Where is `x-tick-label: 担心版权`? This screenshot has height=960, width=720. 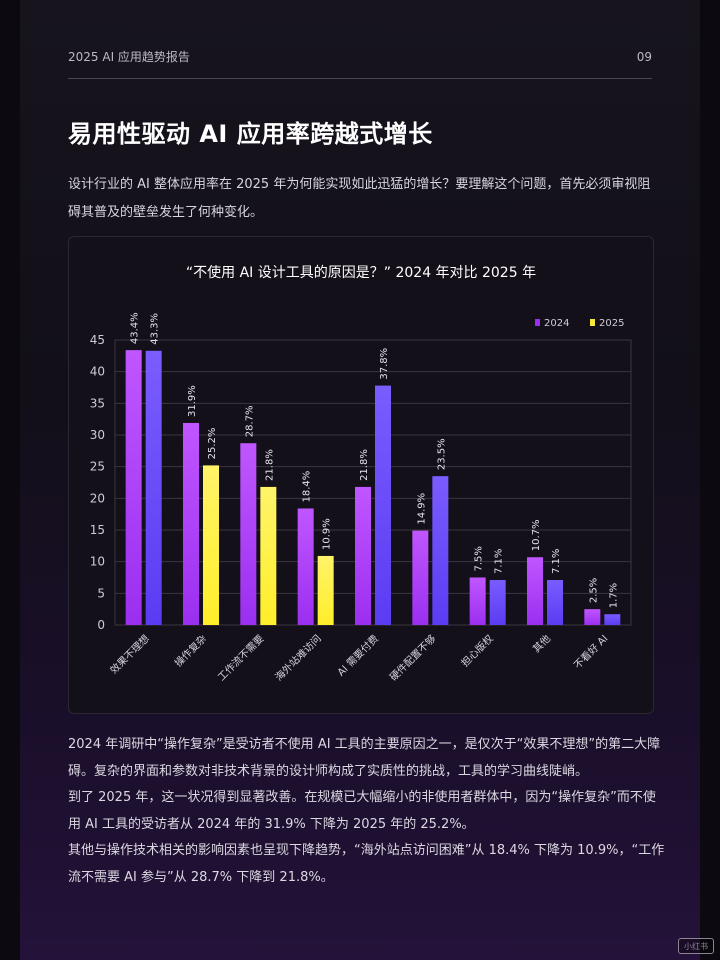
x-tick-label: 担心版权 is located at coordinates (476, 650).